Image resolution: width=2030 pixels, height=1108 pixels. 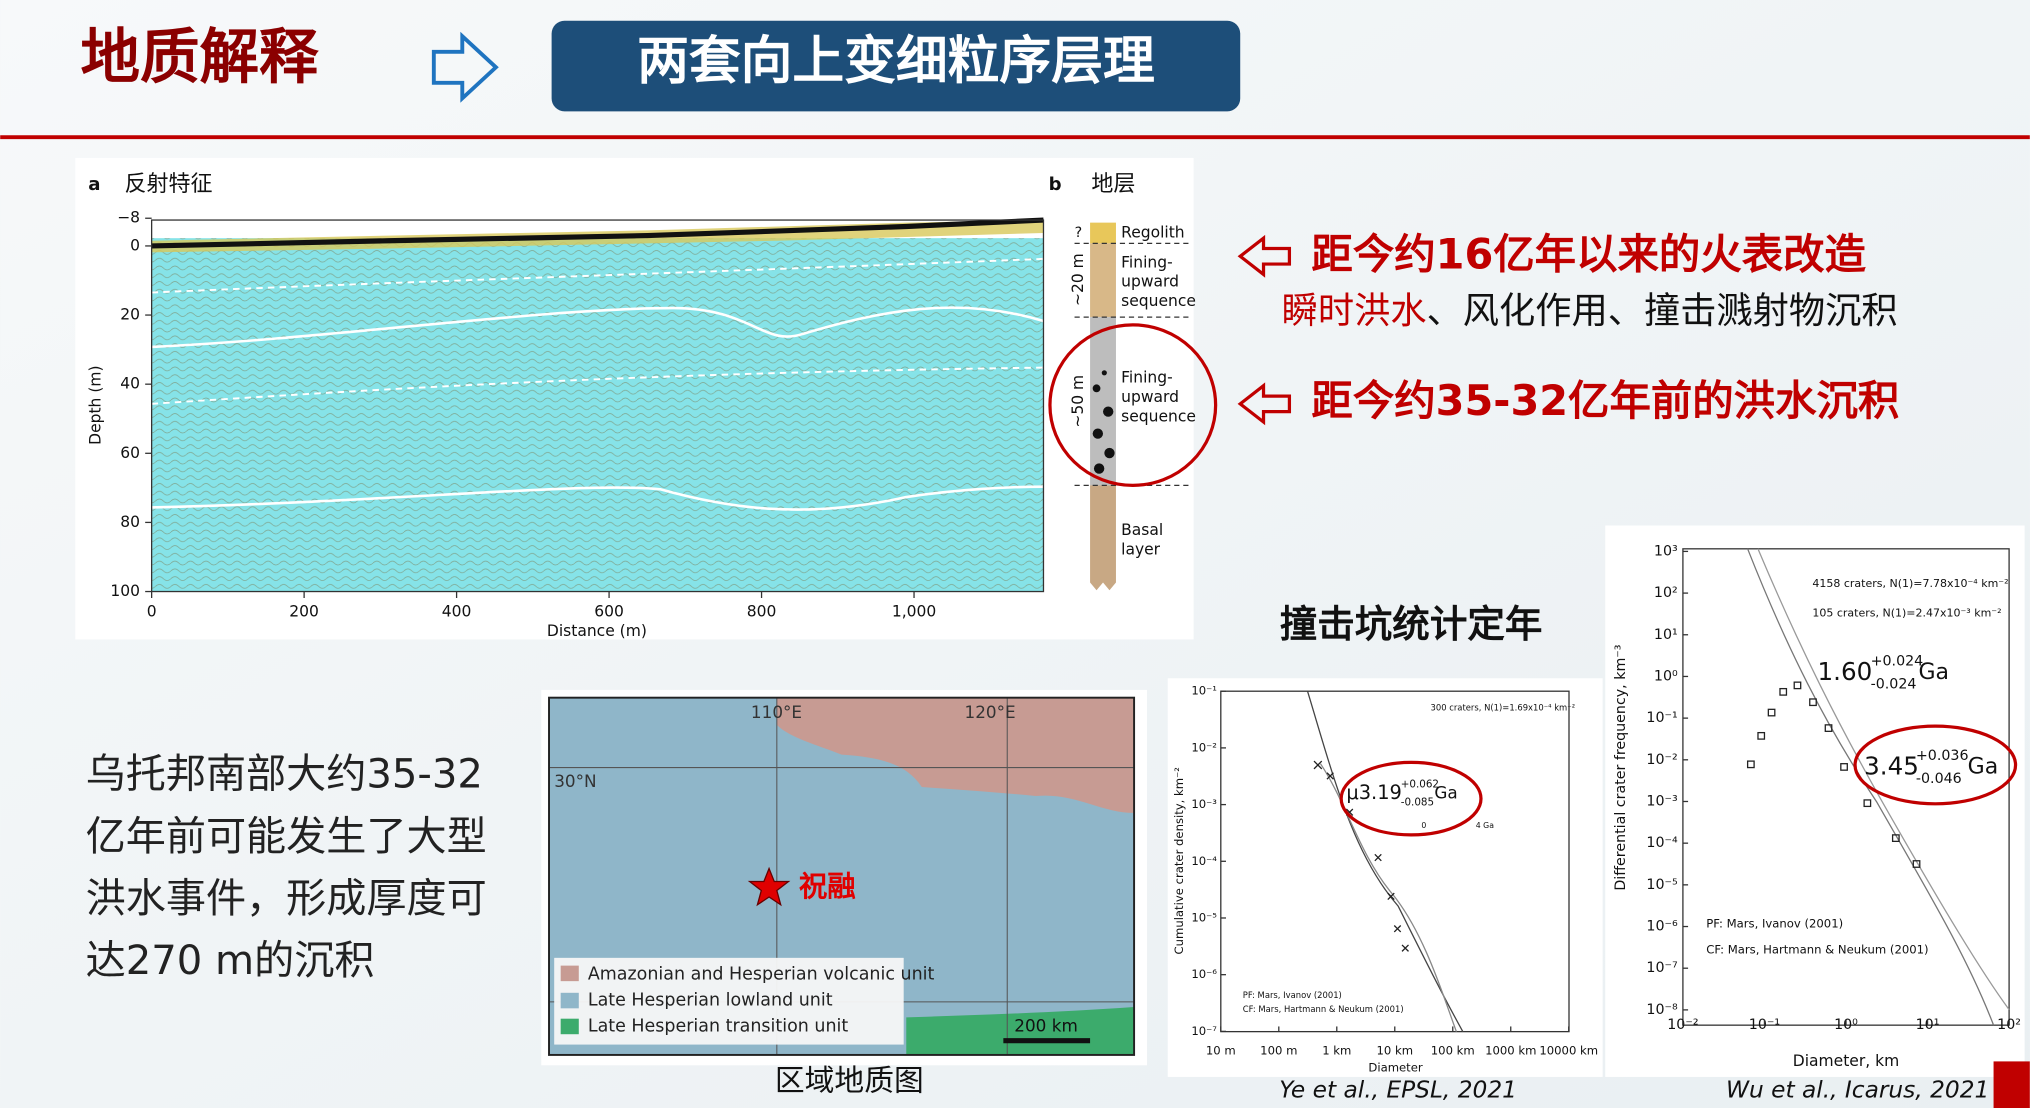 I want to click on processes: 瞬时洪水、风化作用、撞击溅射物沉积, so click(x=1590, y=310).